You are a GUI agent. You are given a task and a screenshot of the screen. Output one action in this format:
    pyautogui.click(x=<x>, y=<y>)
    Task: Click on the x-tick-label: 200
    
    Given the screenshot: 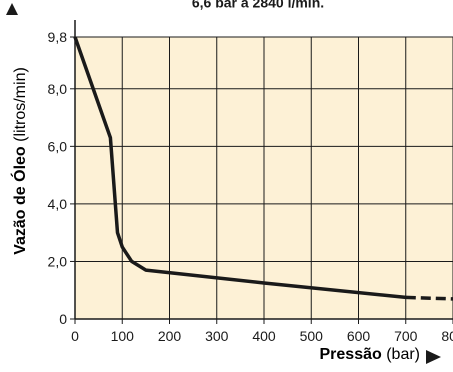 What is the action you would take?
    pyautogui.click(x=170, y=336)
    